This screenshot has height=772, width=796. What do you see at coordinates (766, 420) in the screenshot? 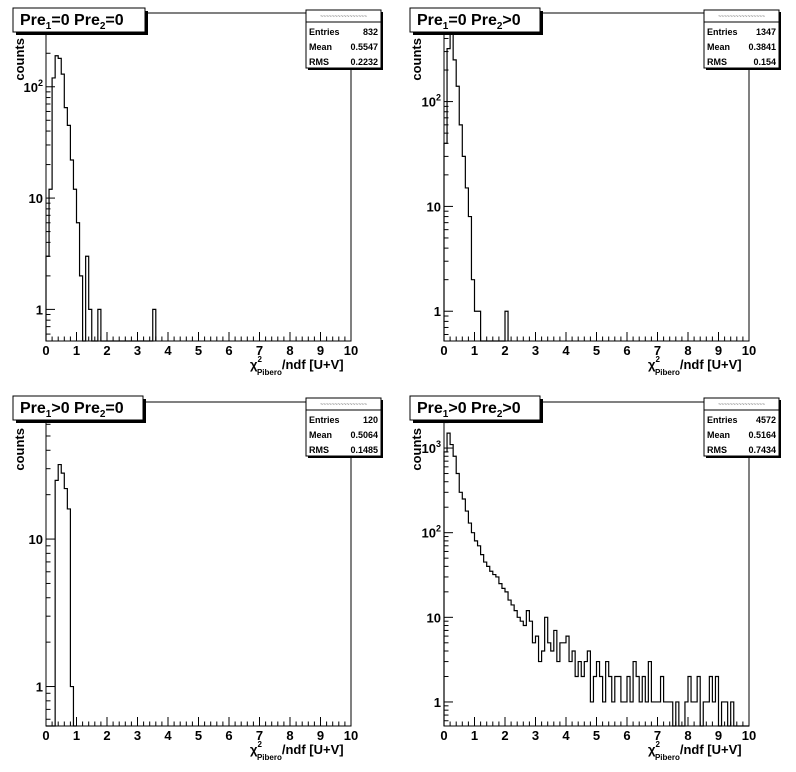
I see `stats-value: 4572` at bounding box center [766, 420].